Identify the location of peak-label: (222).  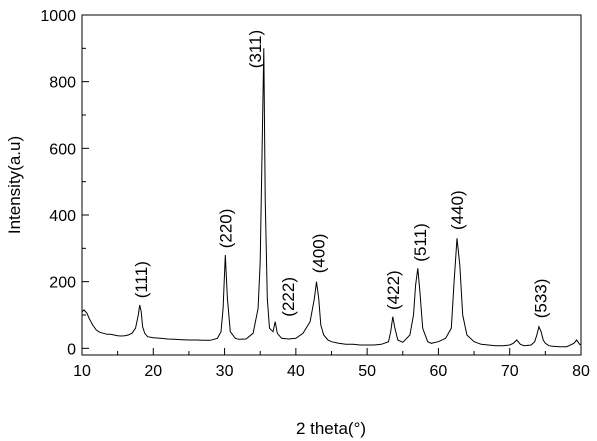
(288, 297).